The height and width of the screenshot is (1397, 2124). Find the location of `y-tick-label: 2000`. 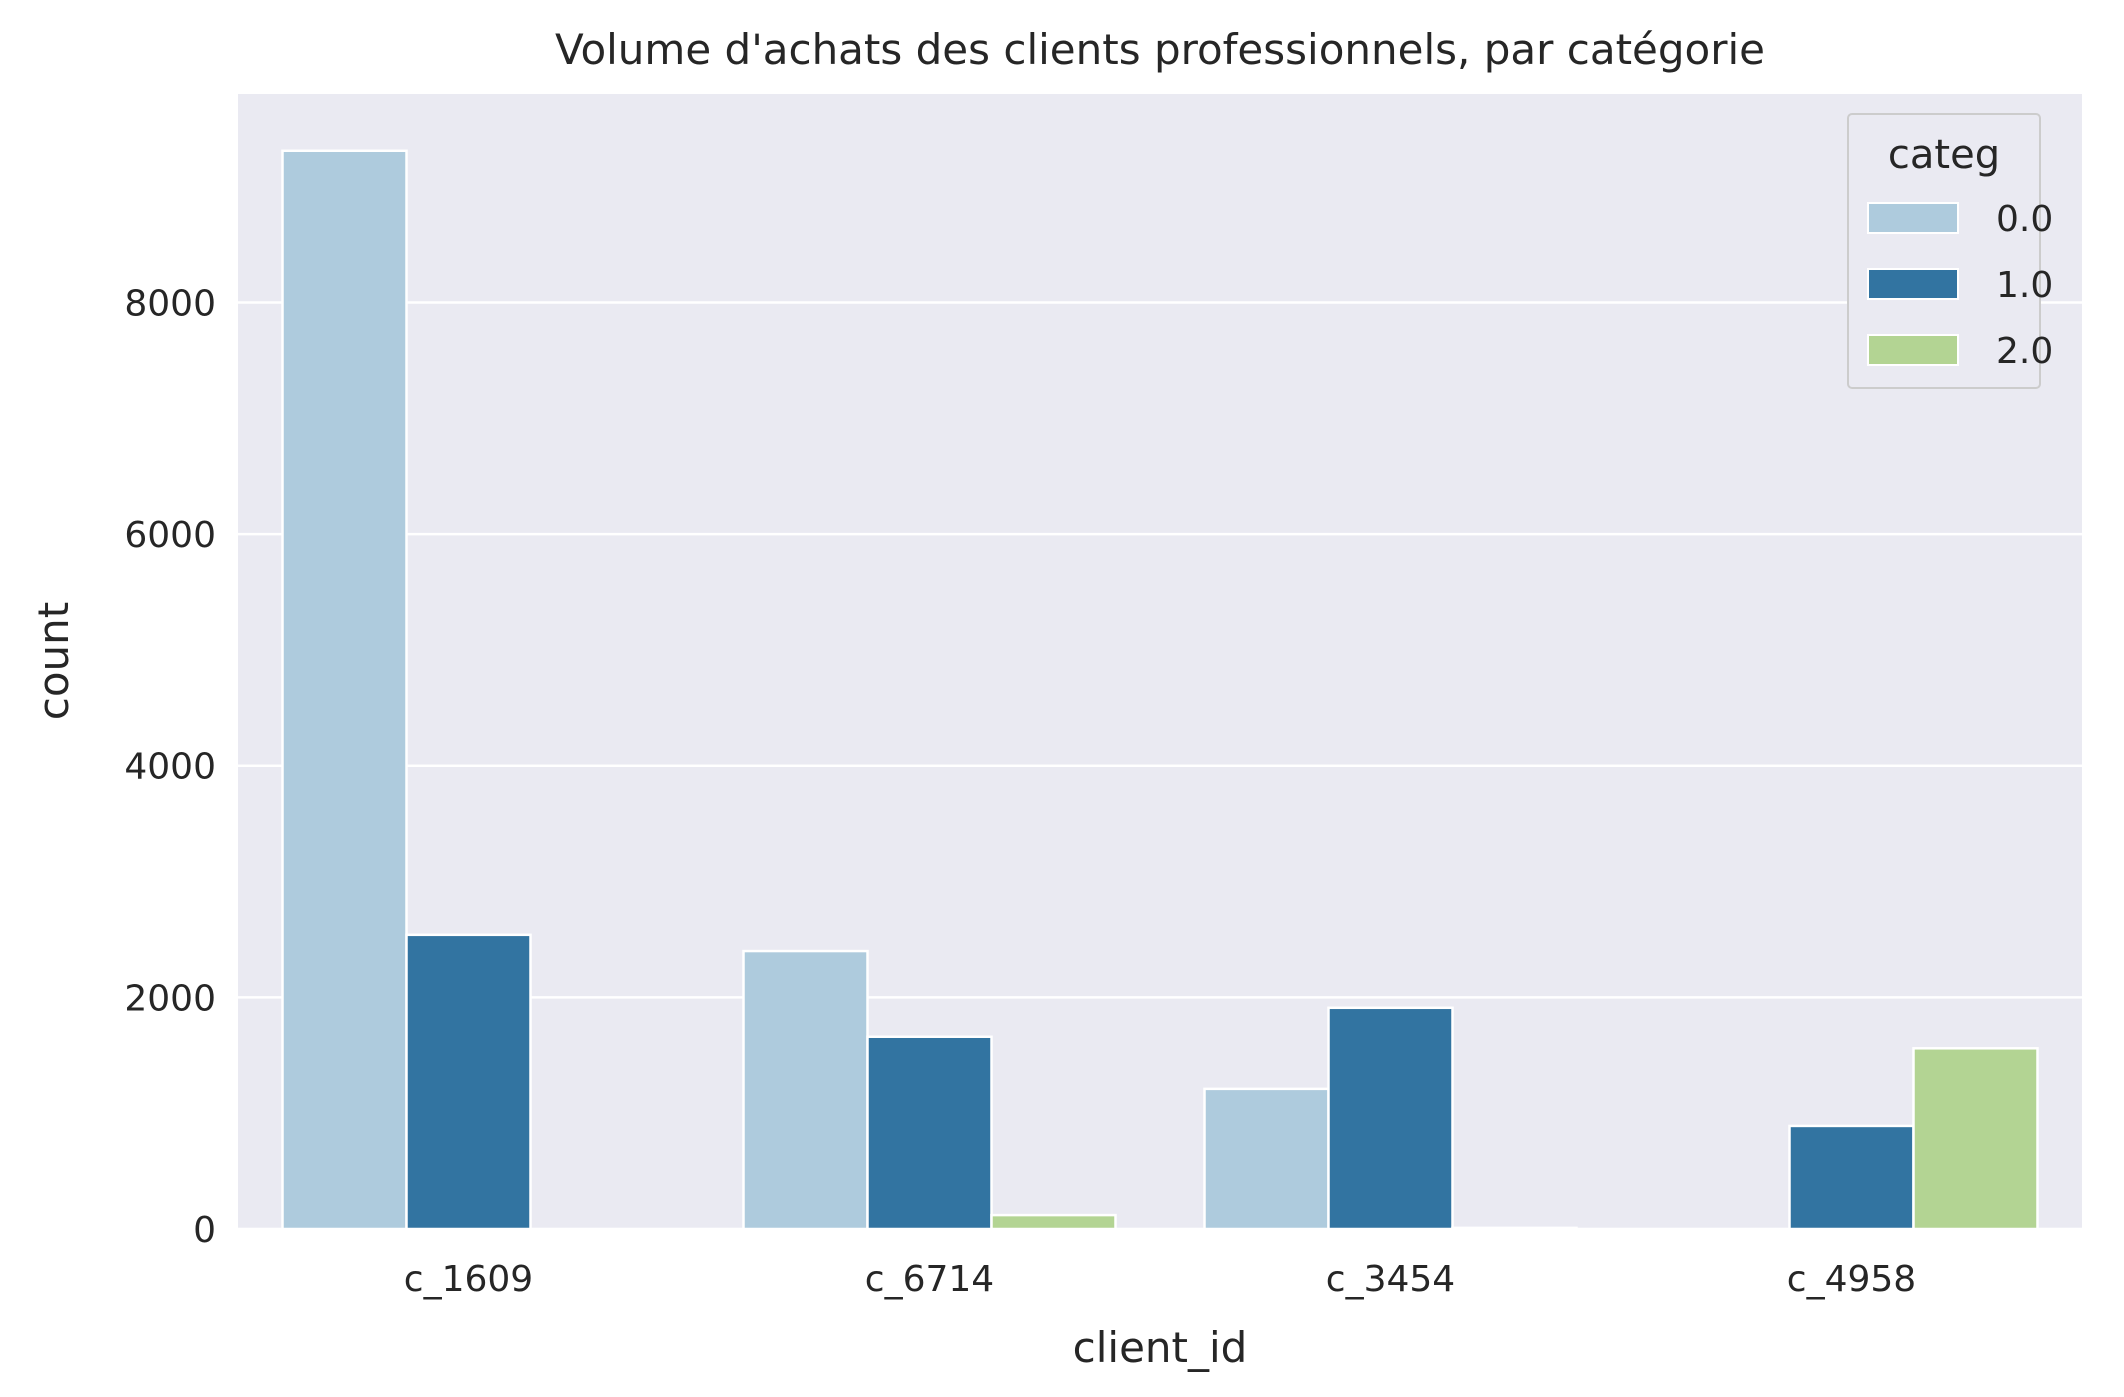

y-tick-label: 2000 is located at coordinates (170, 998).